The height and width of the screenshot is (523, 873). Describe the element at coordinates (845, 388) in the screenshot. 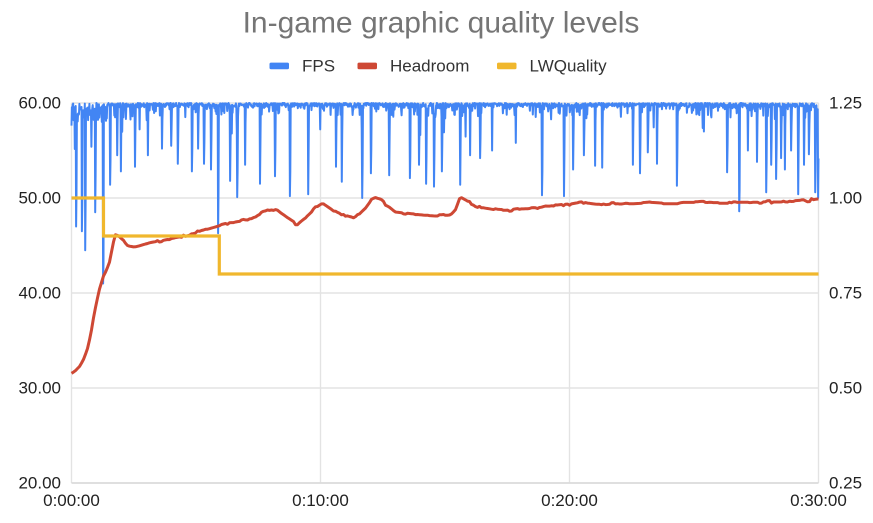

I see `svg-text: 0.50` at that location.